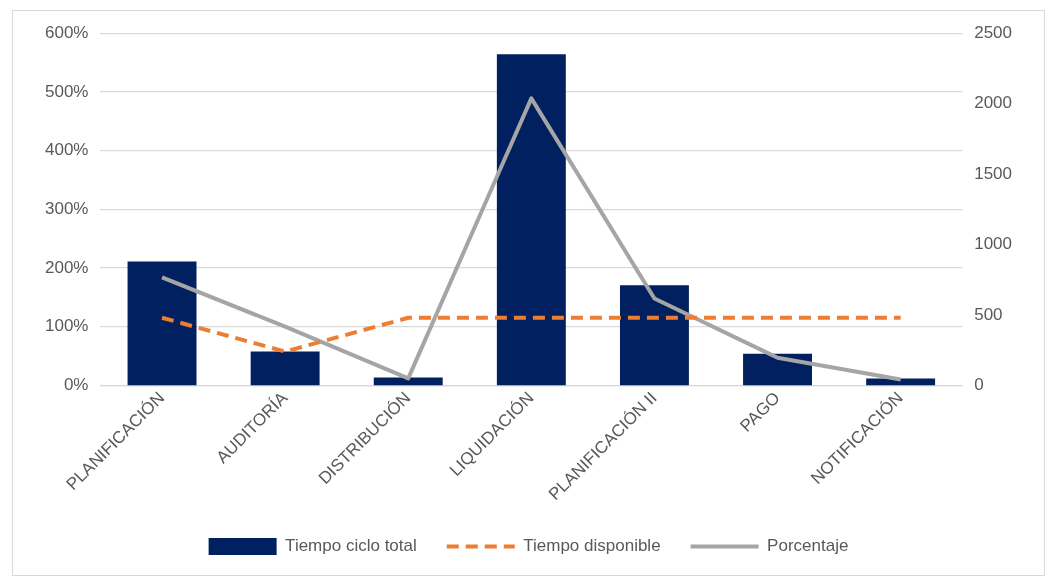  Describe the element at coordinates (988, 314) in the screenshot. I see `y2-tick-label: 500` at that location.